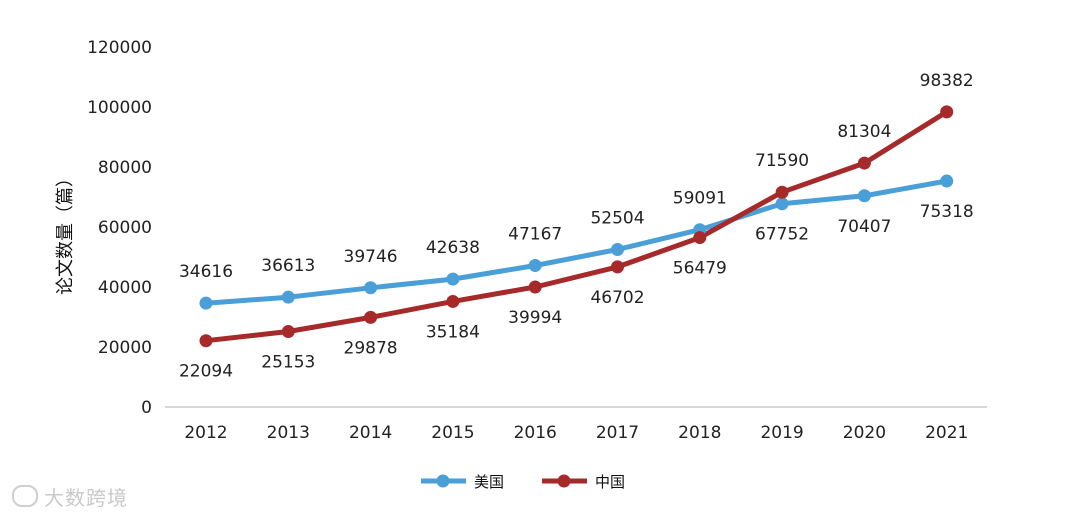  What do you see at coordinates (371, 348) in the screenshot?
I see `data-label: 29878` at bounding box center [371, 348].